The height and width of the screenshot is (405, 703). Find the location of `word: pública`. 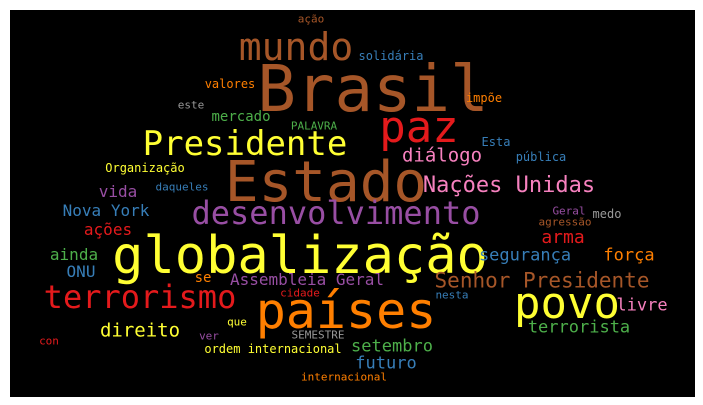

word: pública is located at coordinates (541, 157).